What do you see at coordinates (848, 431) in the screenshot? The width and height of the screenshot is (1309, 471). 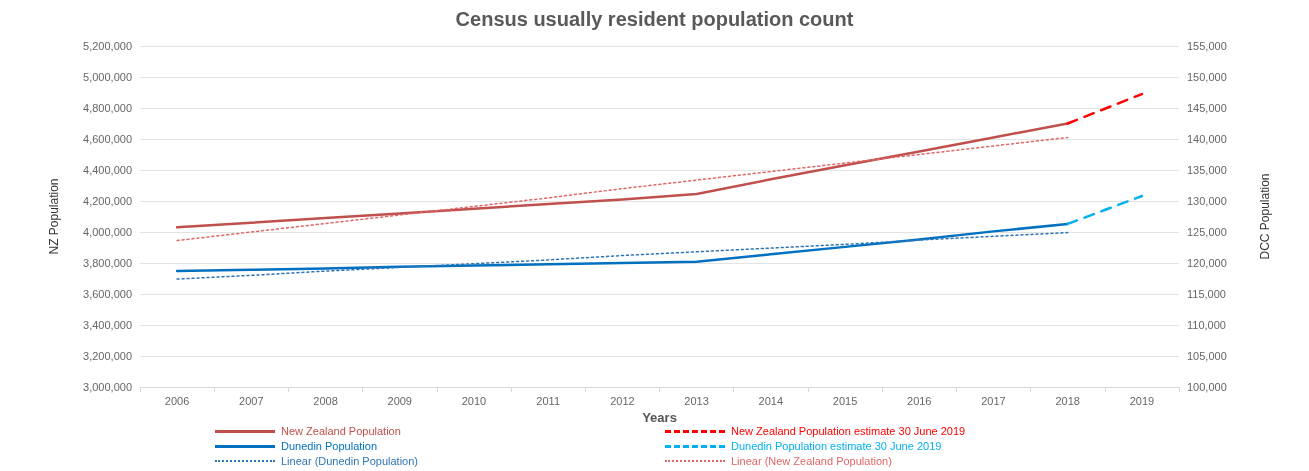 I see `text: New Zealand Population estimate 30 June 2019` at bounding box center [848, 431].